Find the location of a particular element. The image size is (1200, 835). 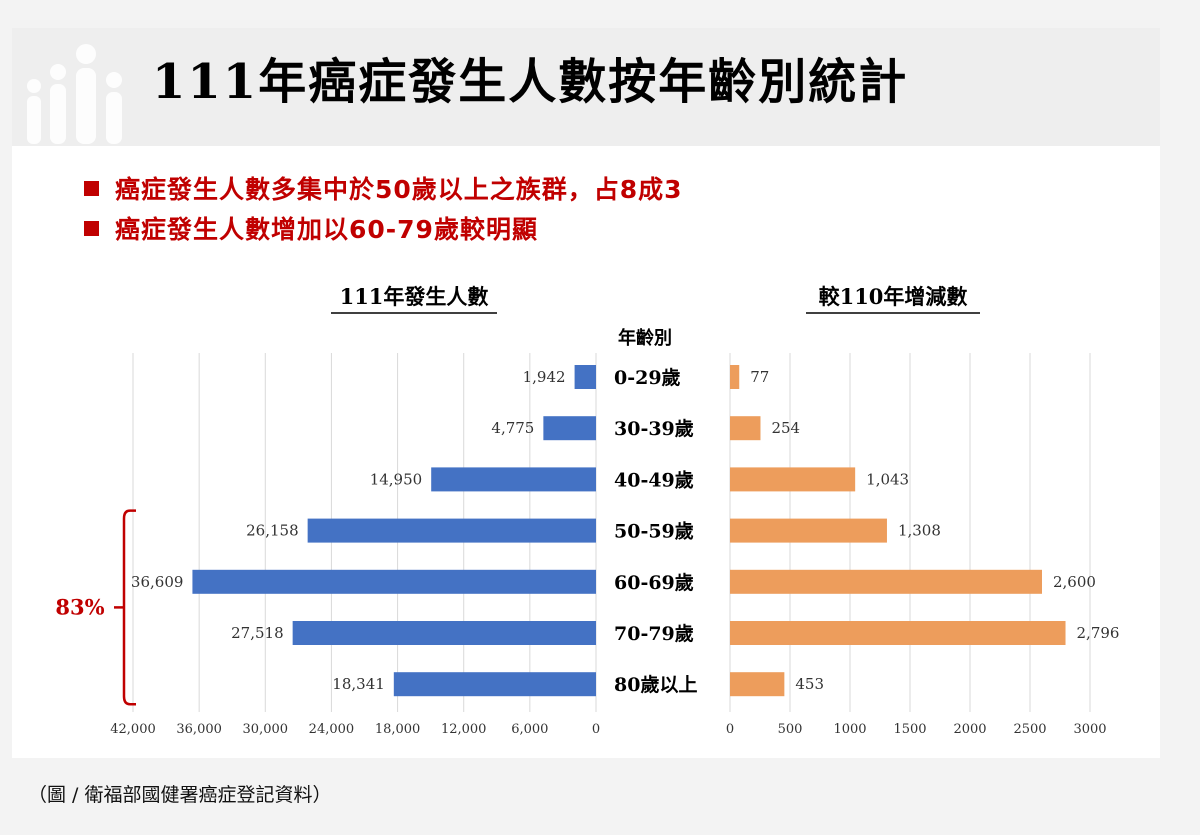

x-tick-label: 1000 is located at coordinates (849, 729).